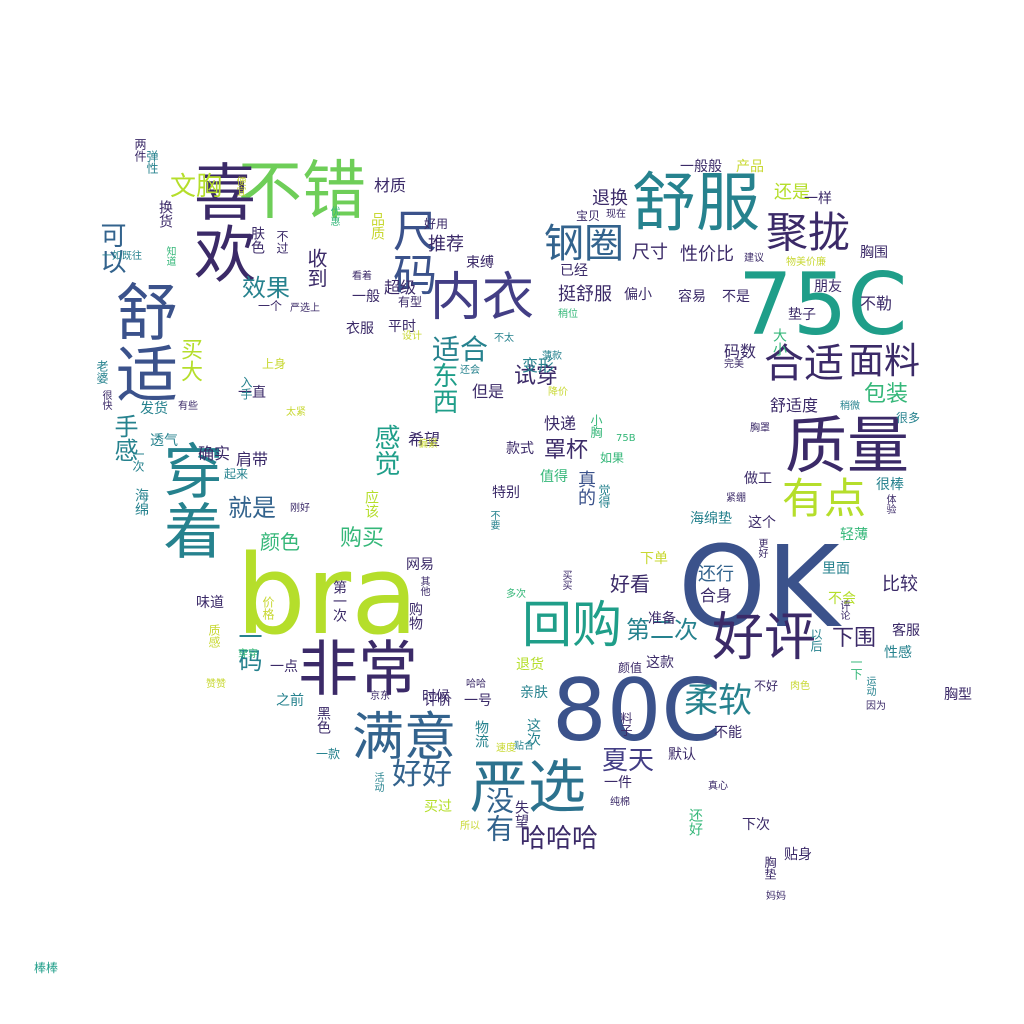  I want to click on word: 速度, so click(506, 748).